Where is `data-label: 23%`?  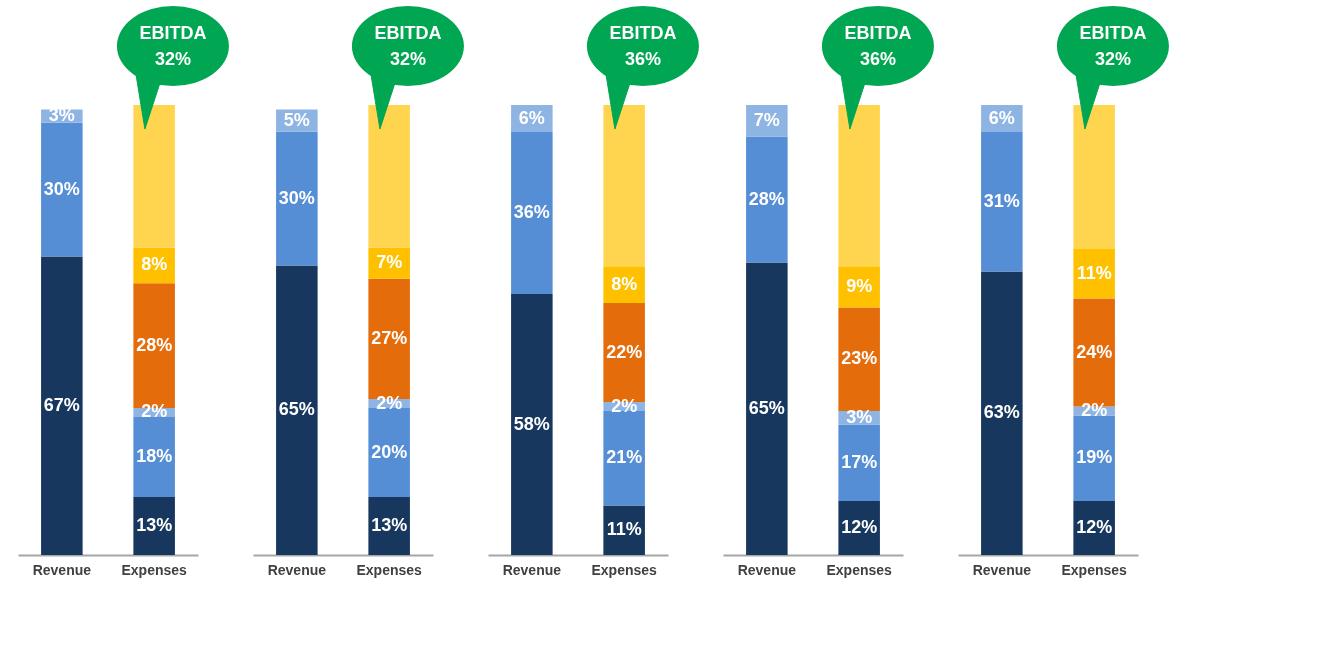 data-label: 23% is located at coordinates (859, 358).